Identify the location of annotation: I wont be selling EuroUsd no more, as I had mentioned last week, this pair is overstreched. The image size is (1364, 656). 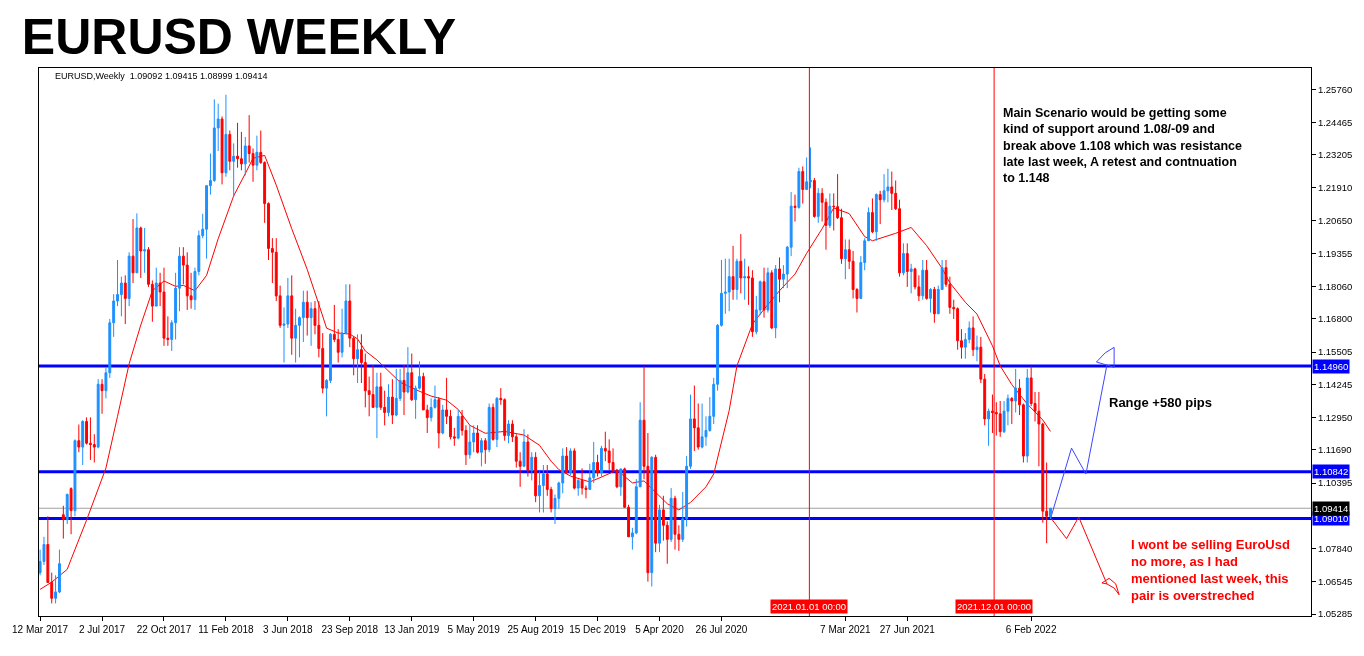
(1210, 570).